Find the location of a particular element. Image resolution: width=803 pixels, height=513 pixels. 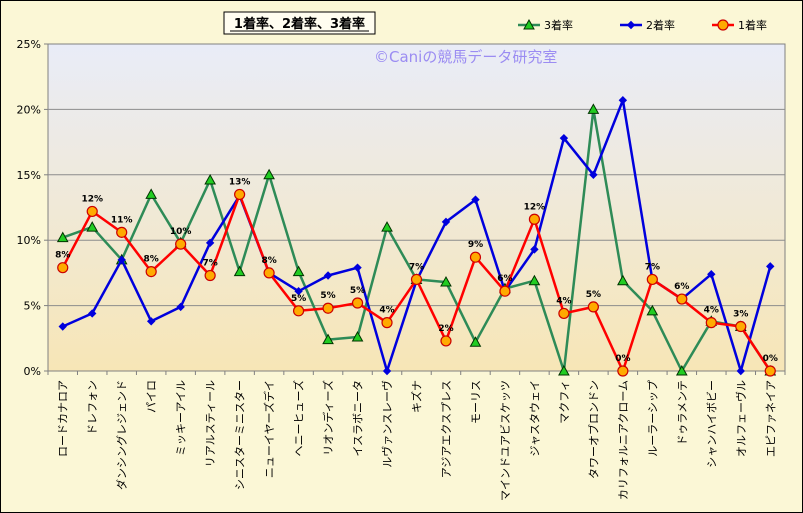

legend-item: 1着率 is located at coordinates (739, 25).